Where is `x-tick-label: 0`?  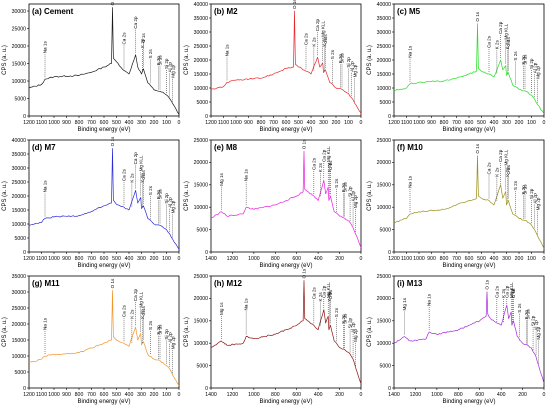 x-tick-label: 0 is located at coordinates (361, 259).